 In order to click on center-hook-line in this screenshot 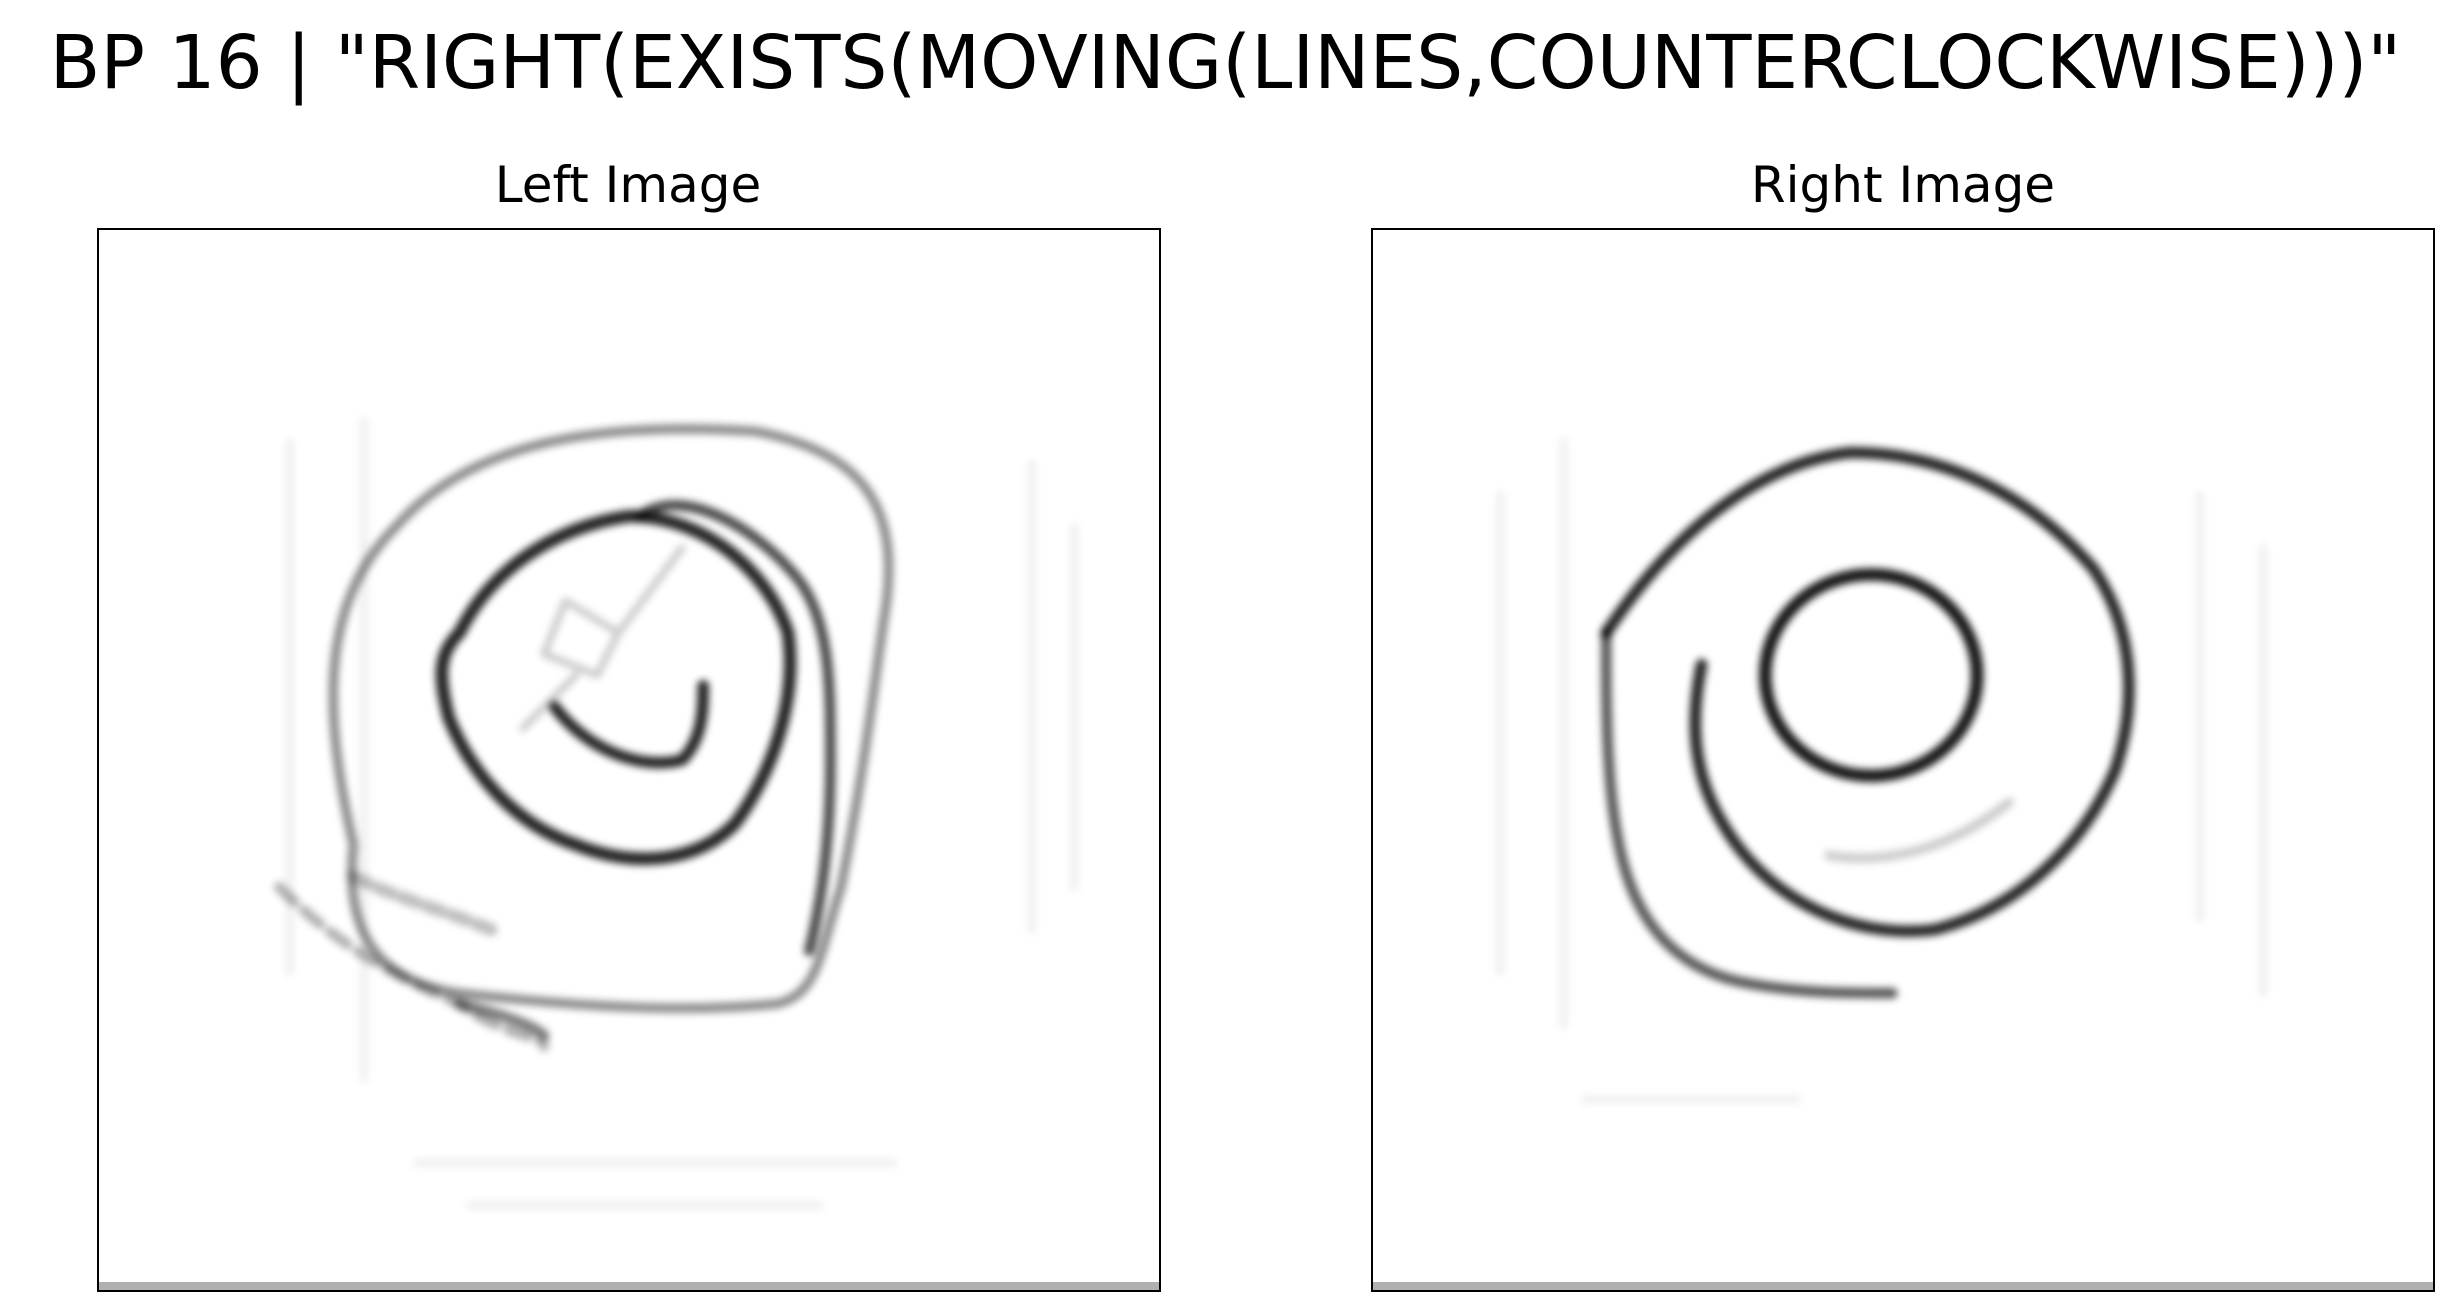, I will do `click(629, 724)`.